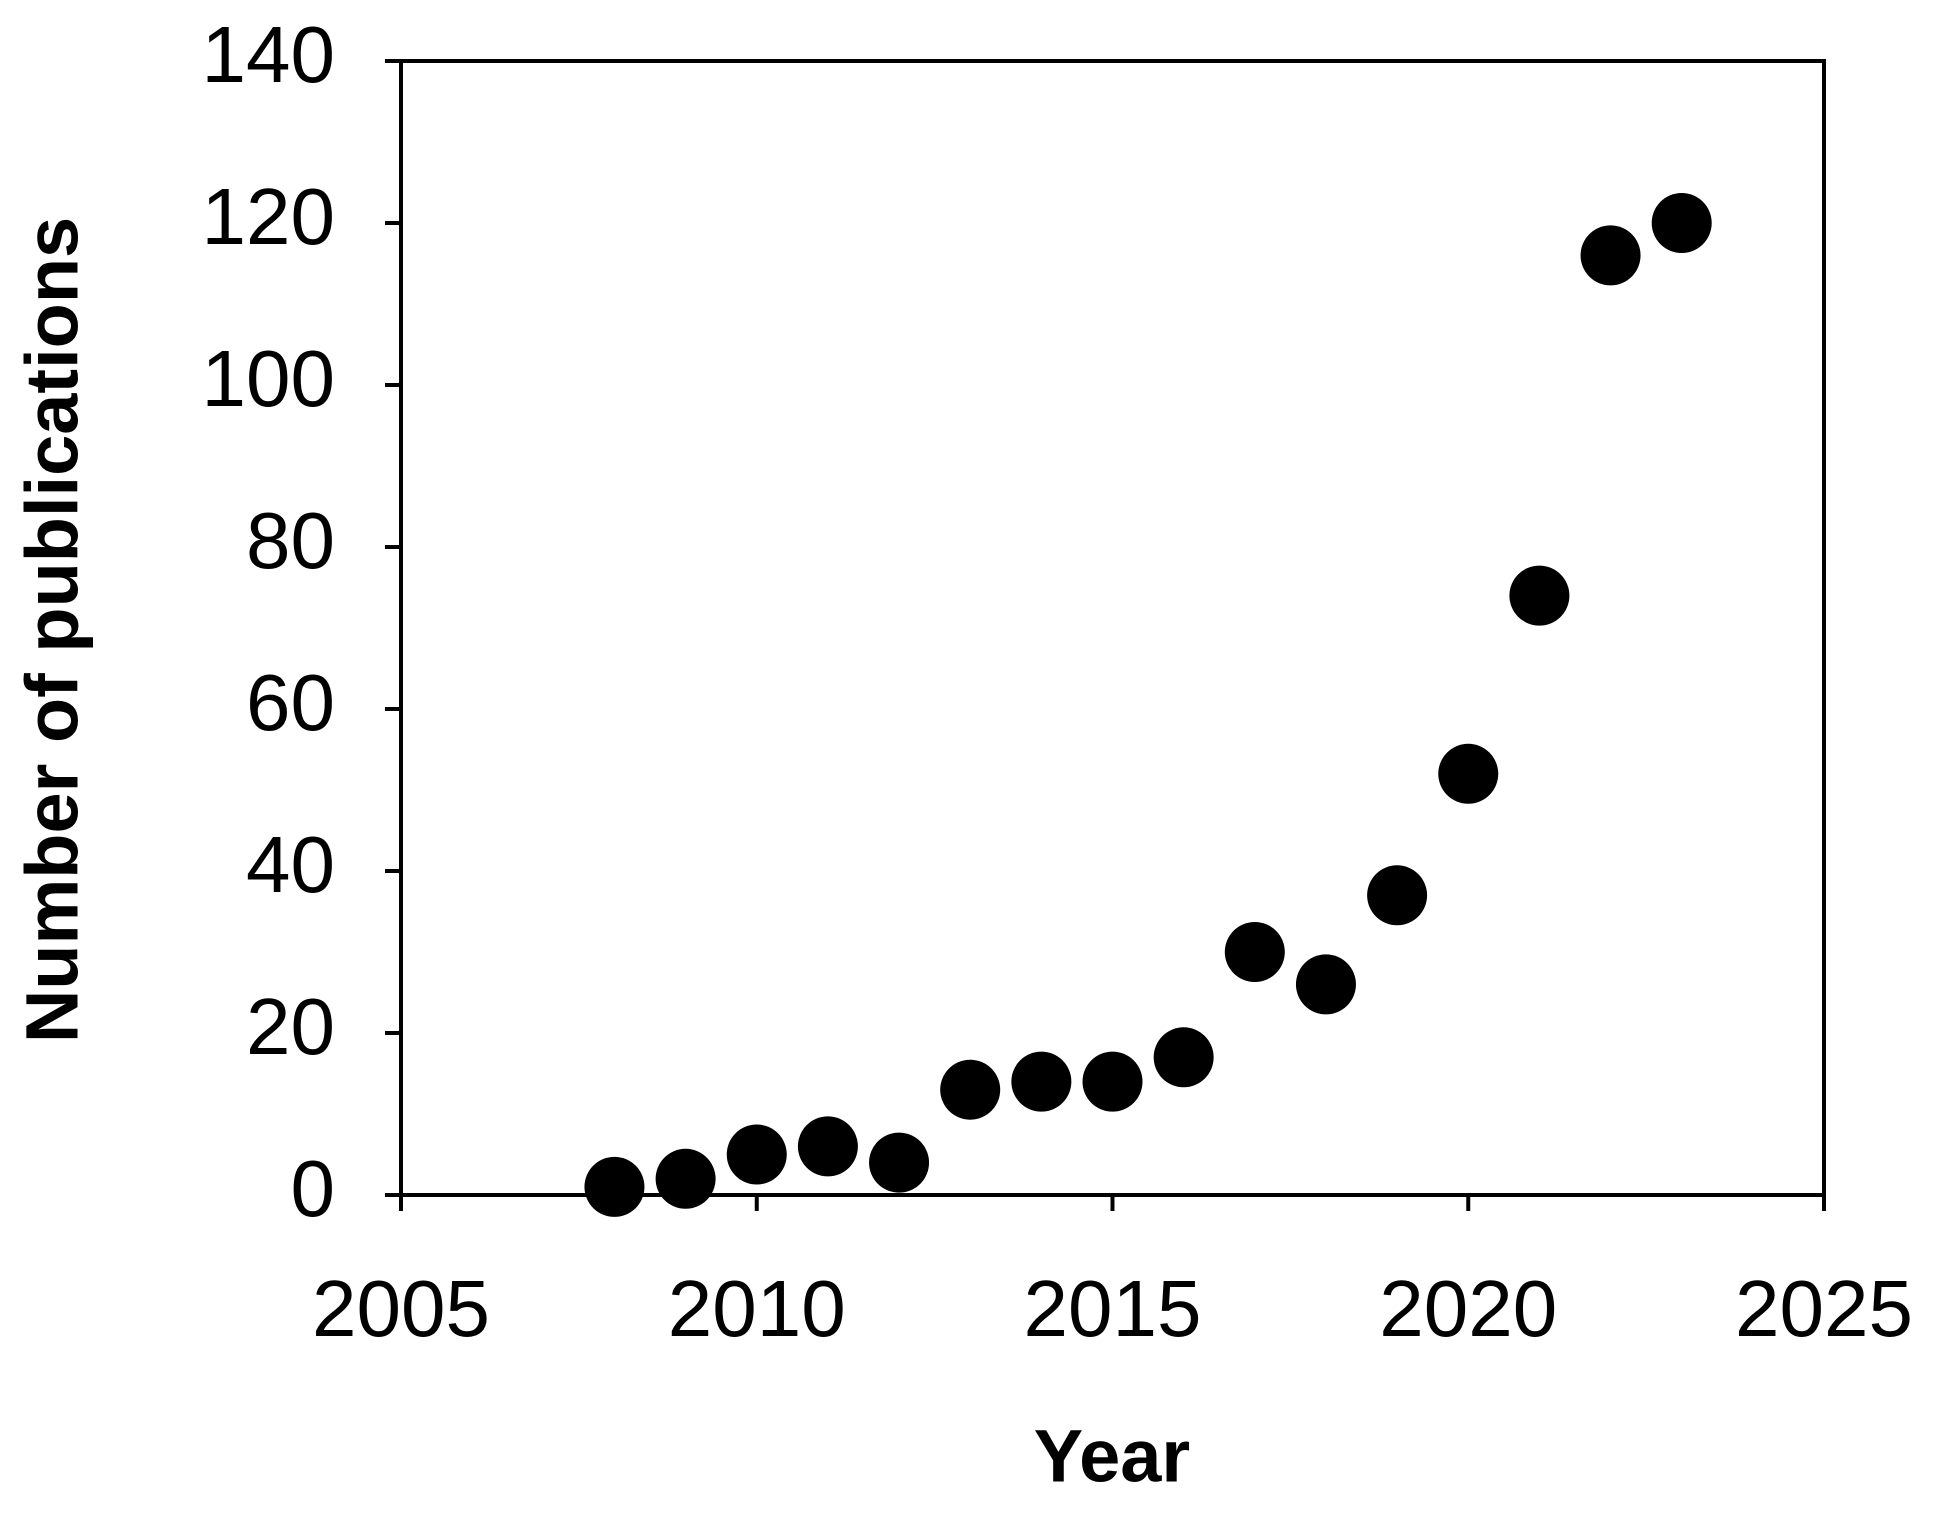 The width and height of the screenshot is (1948, 1518). Describe the element at coordinates (757, 1308) in the screenshot. I see `x-tick-label: 2010` at that location.